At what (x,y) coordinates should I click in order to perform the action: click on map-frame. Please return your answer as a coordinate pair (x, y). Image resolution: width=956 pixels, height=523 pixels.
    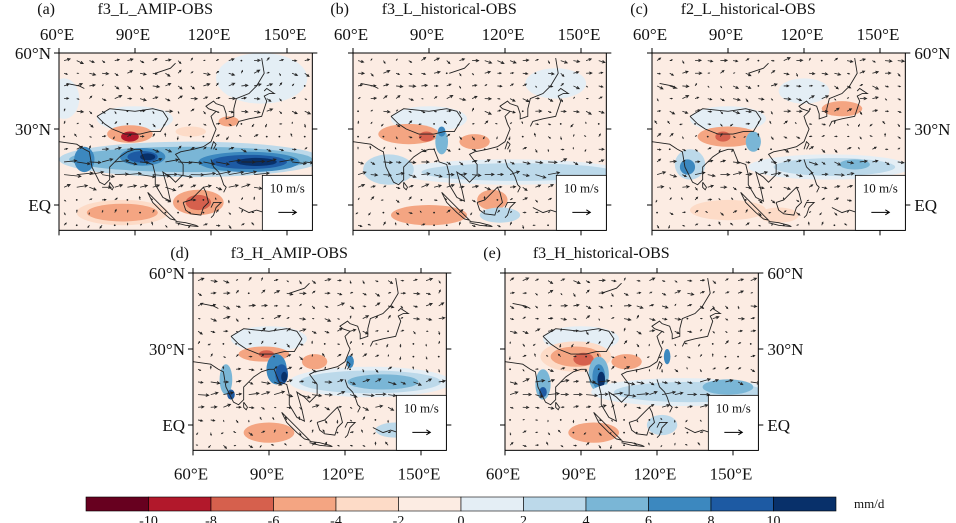
    Looking at the image, I should click on (185, 141).